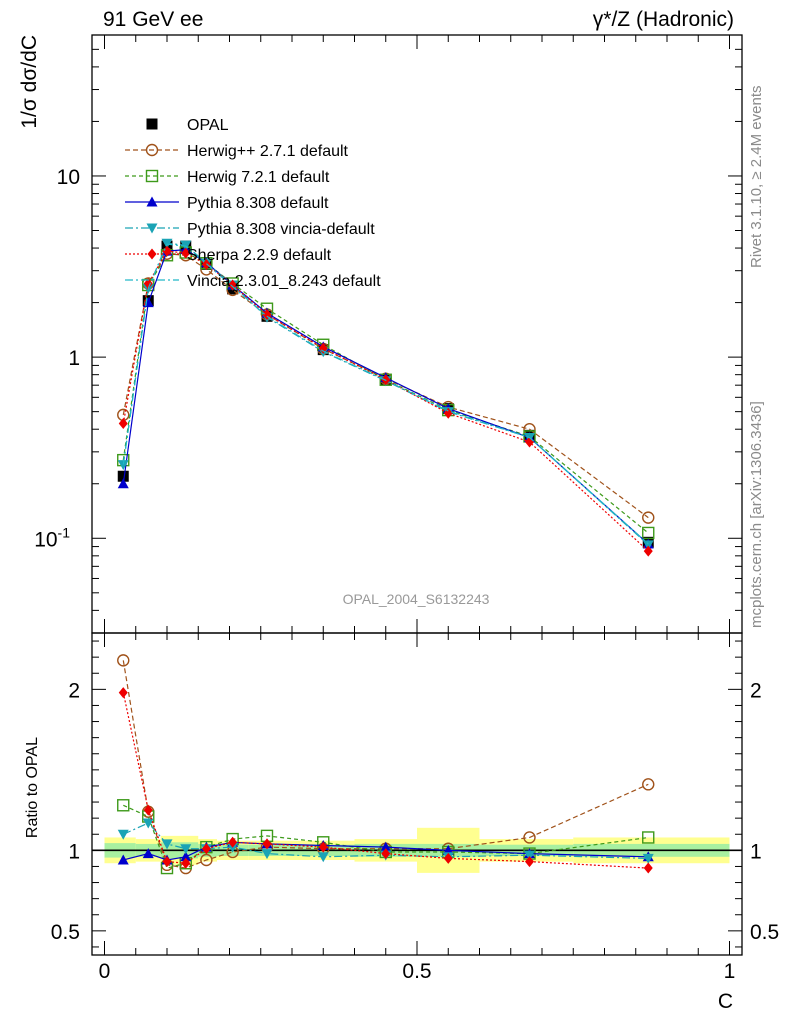 This screenshot has width=786, height=1024. I want to click on legend-label-1: Herwig++ 2.7.1 default, so click(268, 151).